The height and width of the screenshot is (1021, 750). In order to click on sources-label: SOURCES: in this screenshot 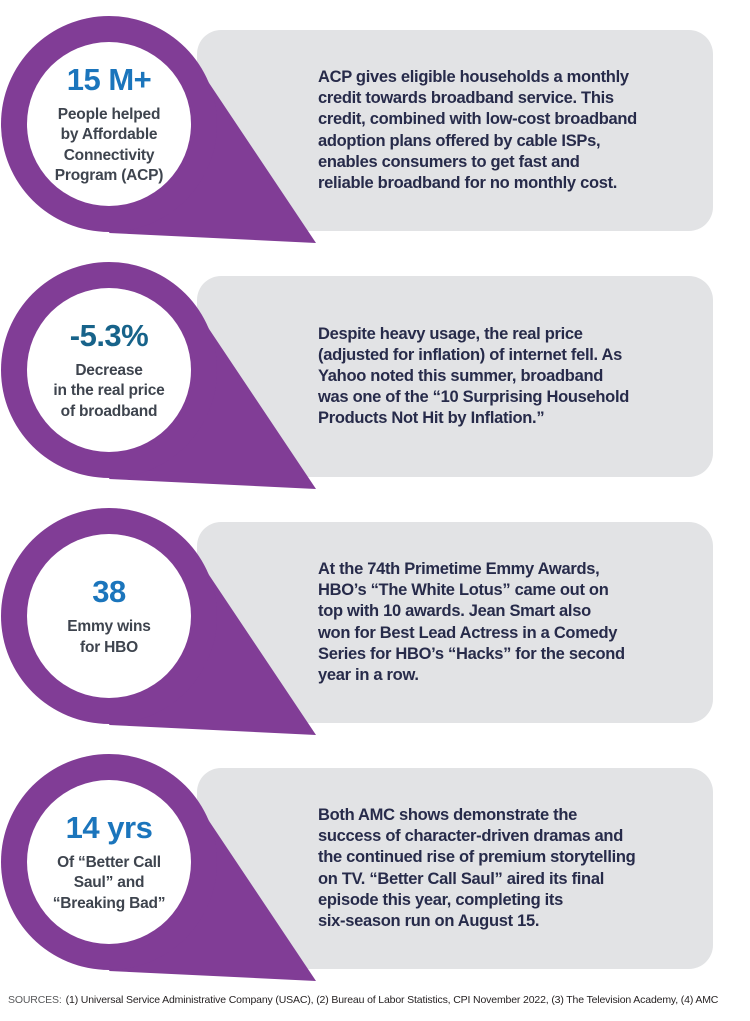, I will do `click(35, 1000)`.